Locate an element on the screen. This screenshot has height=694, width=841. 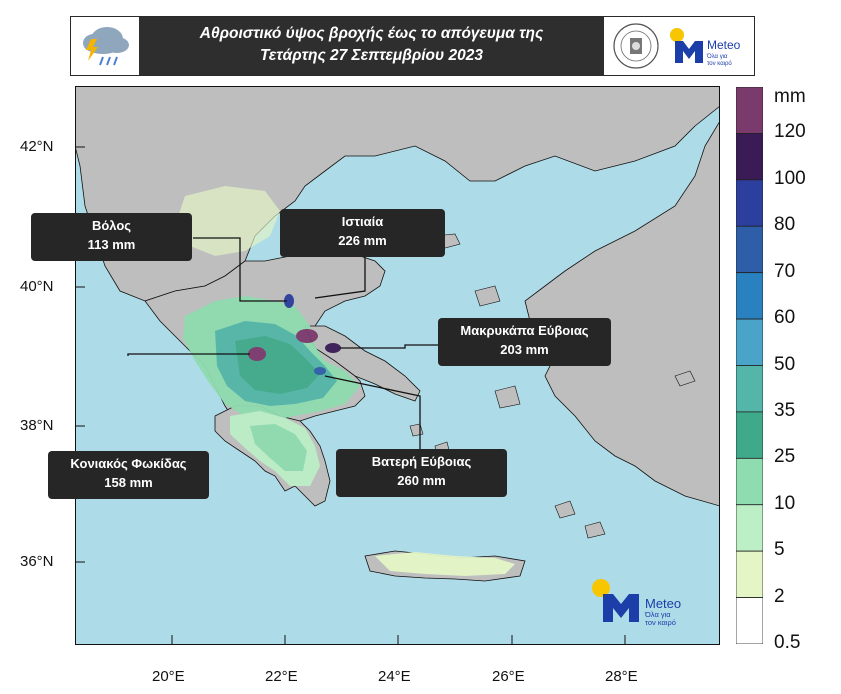
title-line-2: Τετάρτης 27 Σεπτεμβρίου 2023 is located at coordinates (371, 55).